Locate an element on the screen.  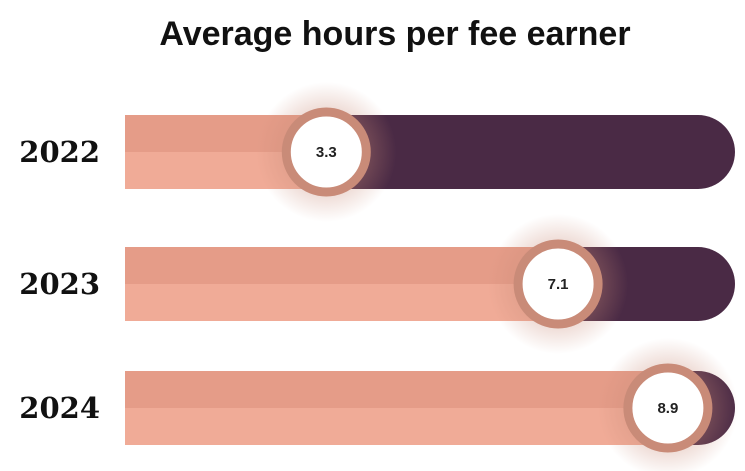
value-label: 7.1 is located at coordinates (558, 284).